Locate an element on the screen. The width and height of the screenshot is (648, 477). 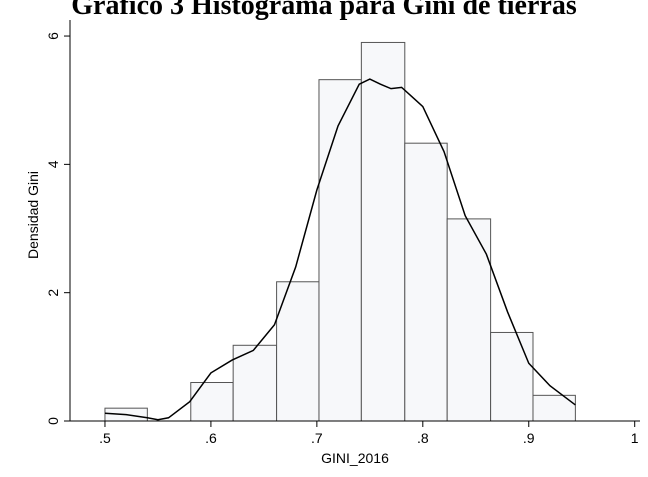
x-axis-label: GINI_2016 is located at coordinates (355, 458).